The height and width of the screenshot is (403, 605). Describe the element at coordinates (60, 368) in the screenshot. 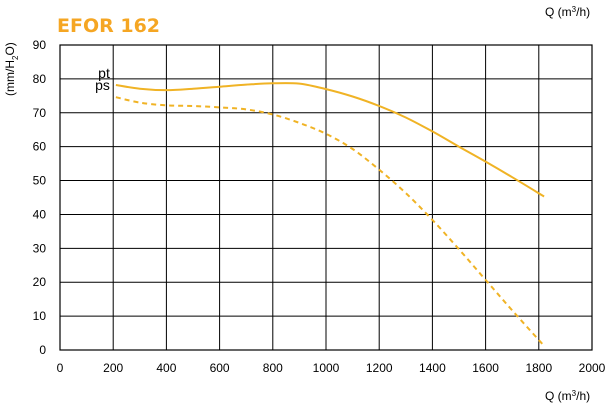

I see `x-tick-label: 0` at that location.